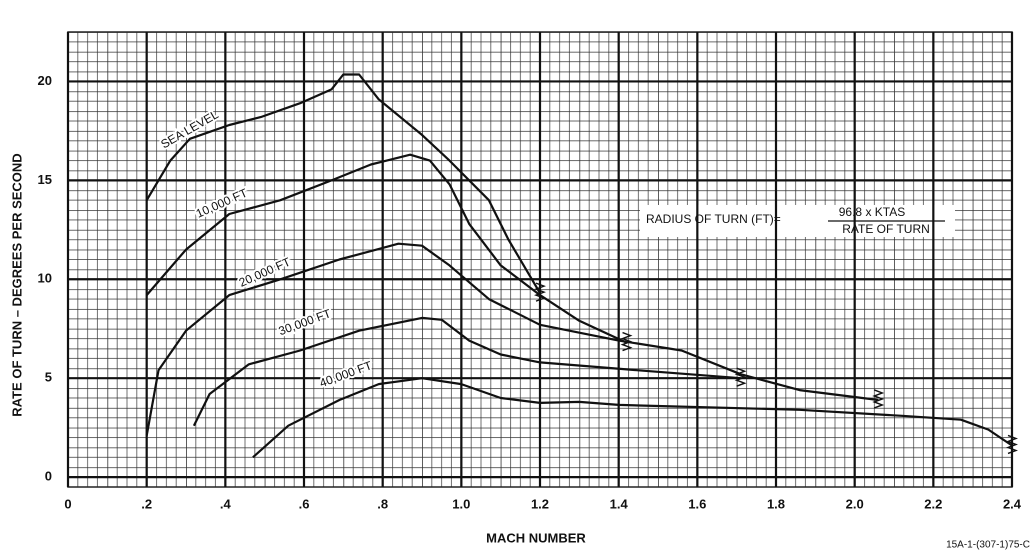 This screenshot has width=1036, height=553. I want to click on y-tick-label: 5, so click(48, 377).